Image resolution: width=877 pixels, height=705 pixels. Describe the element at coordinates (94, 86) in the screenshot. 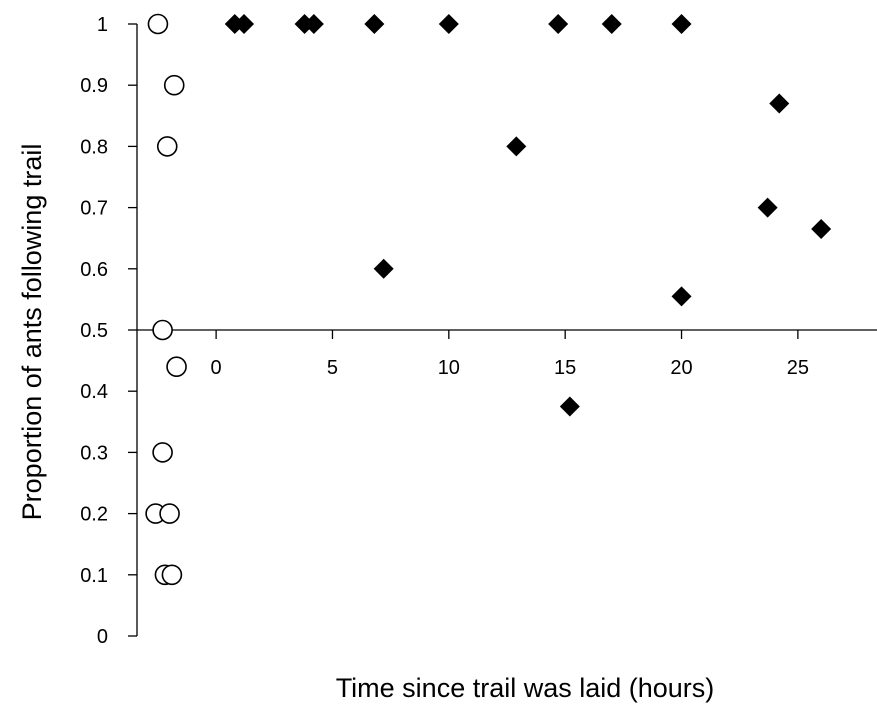

I see `y-tick-label: 0.9` at that location.